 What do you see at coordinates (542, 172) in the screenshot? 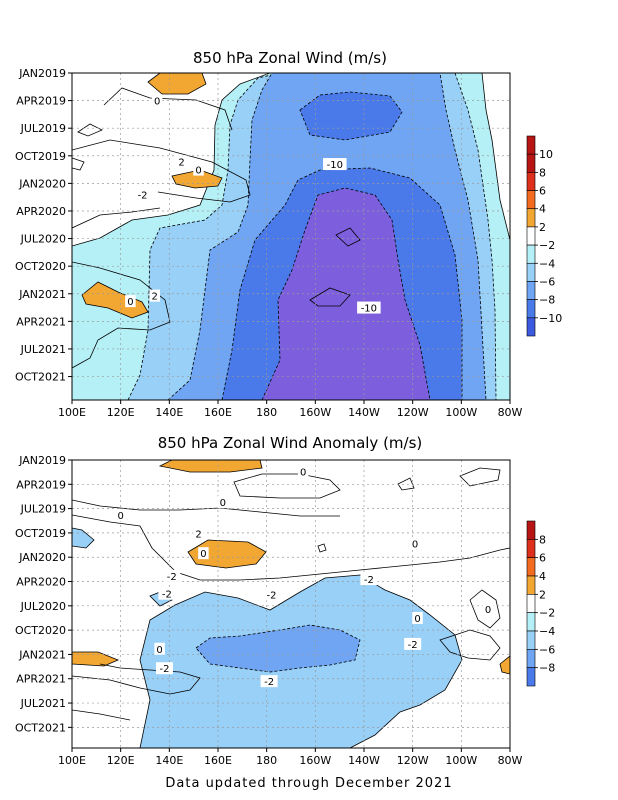
I see `top-colorbar-label: 8` at bounding box center [542, 172].